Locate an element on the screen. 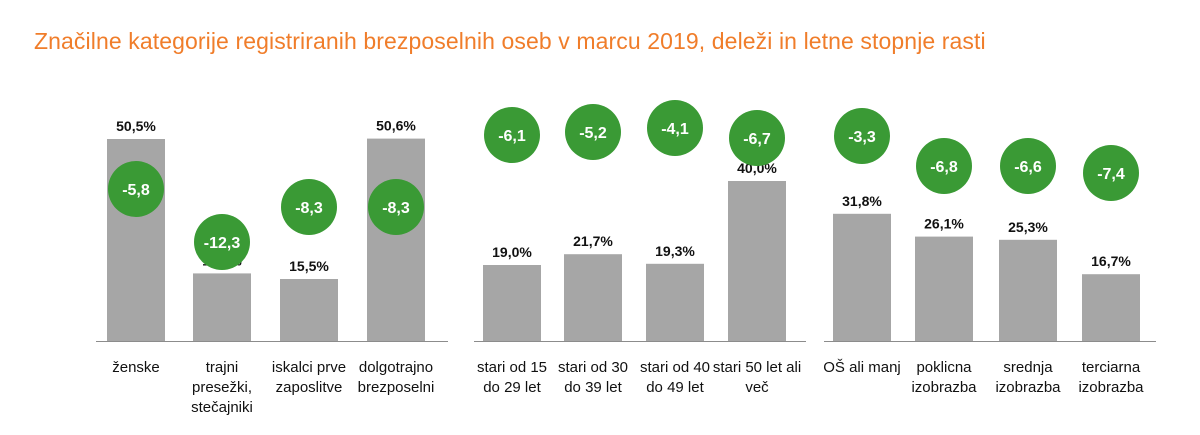 The width and height of the screenshot is (1200, 435). category-label: ženske is located at coordinates (136, 367).